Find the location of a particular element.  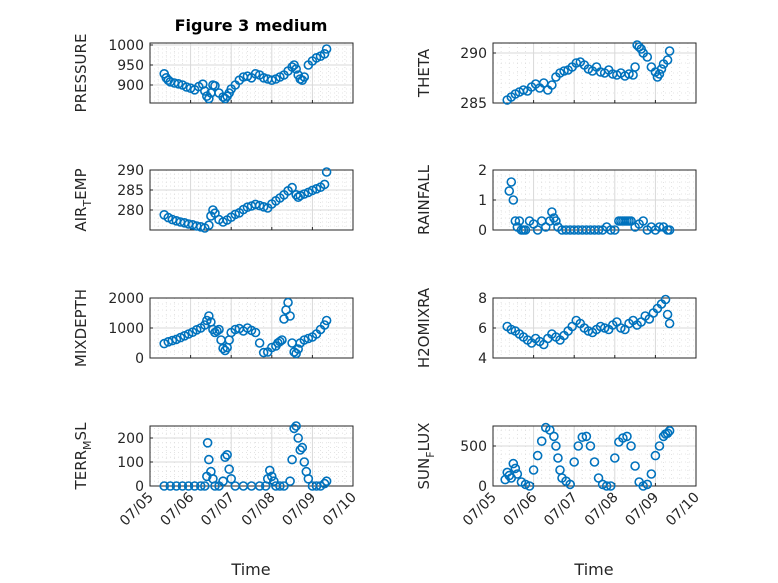

subplot-theta: 285 290 THETA is located at coordinates (556, 76).